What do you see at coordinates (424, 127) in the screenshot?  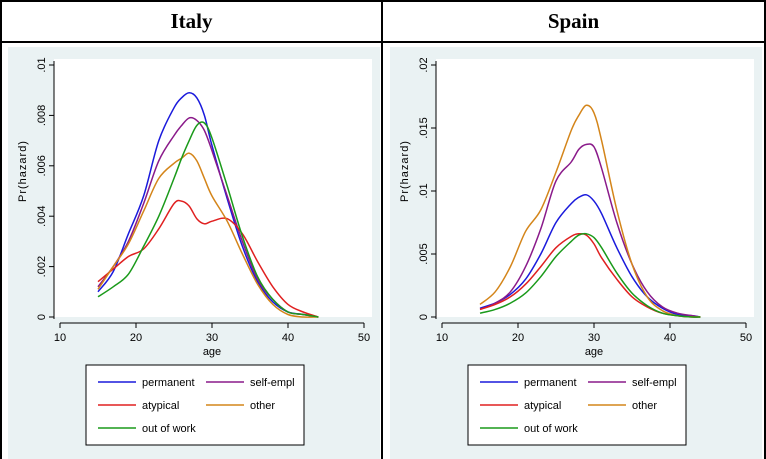 I see `spain-y-tick-label: .015` at bounding box center [424, 127].